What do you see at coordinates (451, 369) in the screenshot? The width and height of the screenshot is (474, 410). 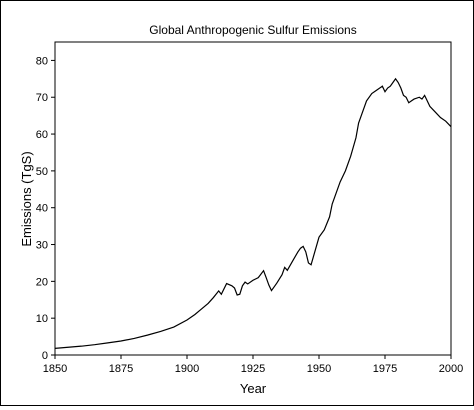 I see `x-tick-label: 2000` at bounding box center [451, 369].